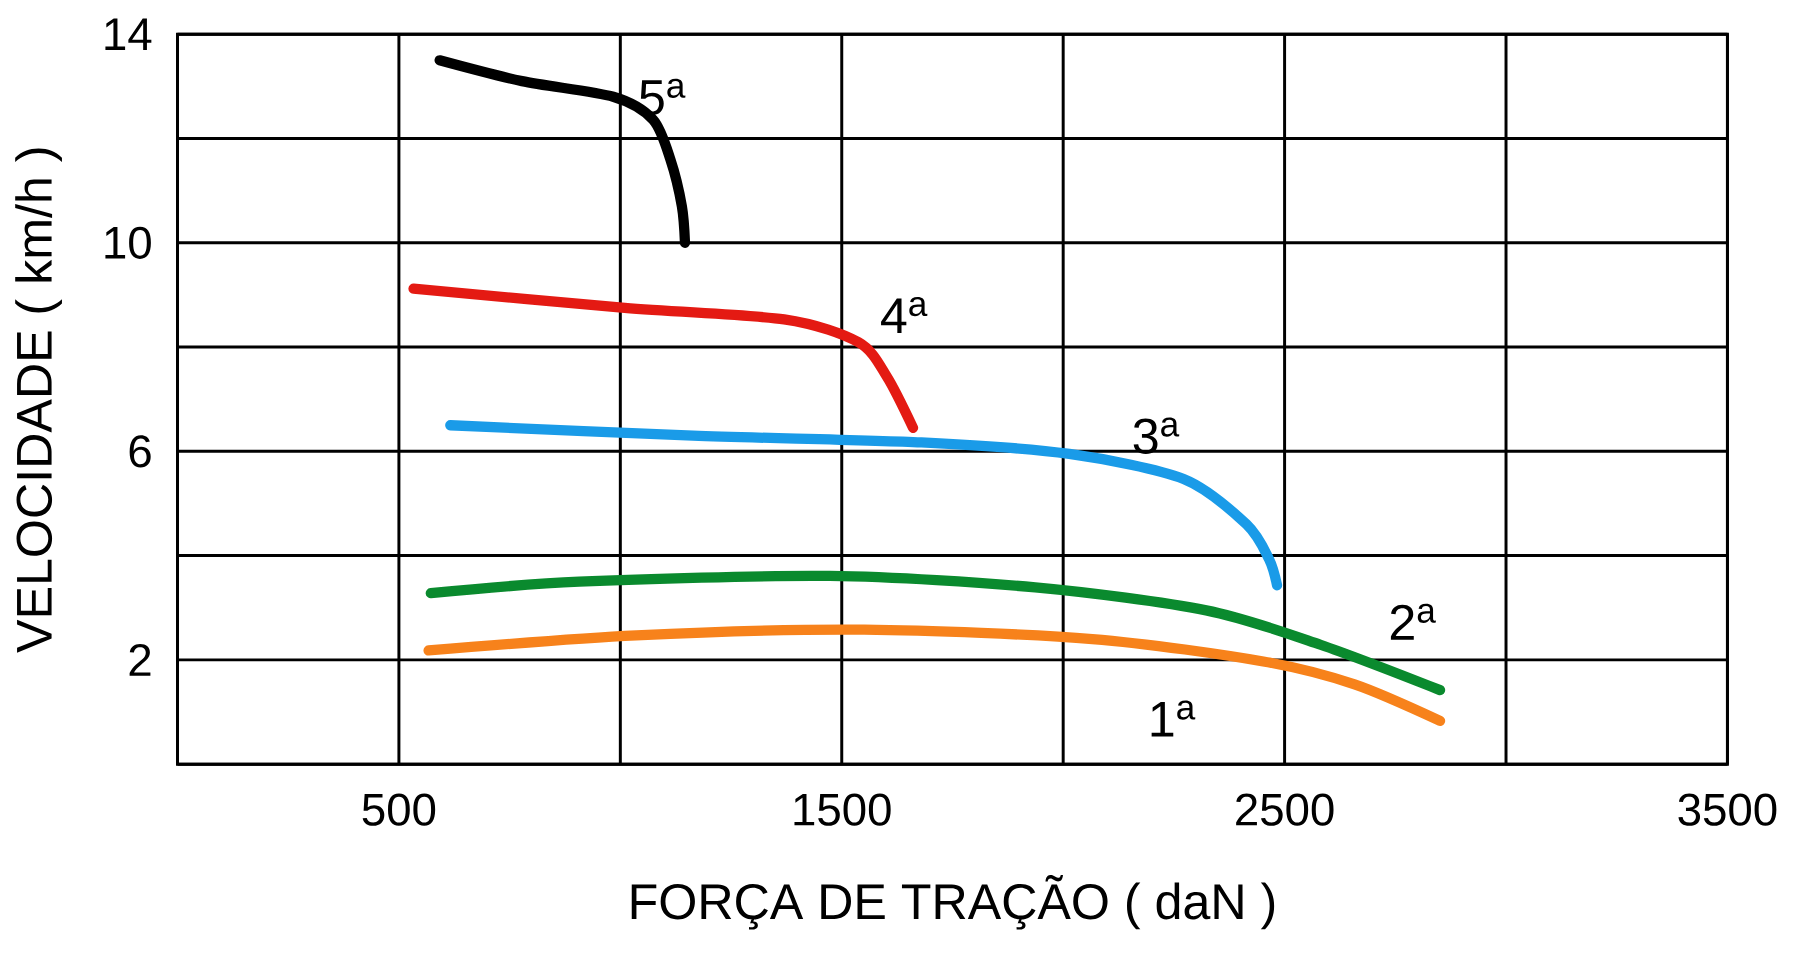 This screenshot has width=1797, height=955. What do you see at coordinates (128, 34) in the screenshot?
I see `y-tick-label: 14` at bounding box center [128, 34].